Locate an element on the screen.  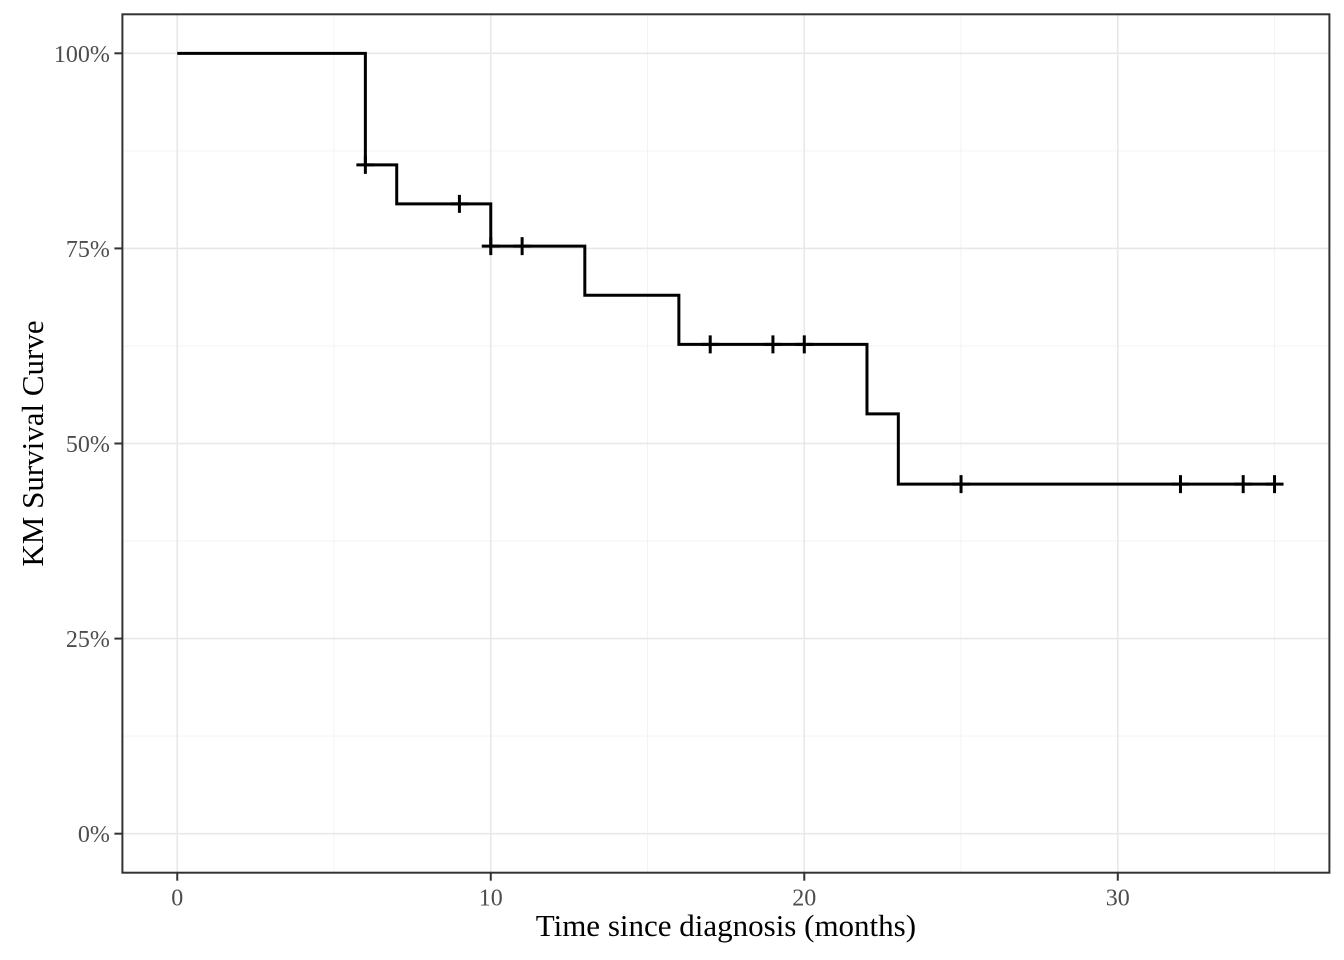
x-tick-label: 0 is located at coordinates (177, 899).